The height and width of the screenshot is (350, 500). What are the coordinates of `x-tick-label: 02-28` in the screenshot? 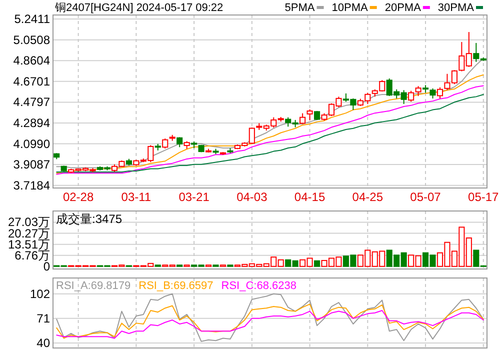 It's located at (78, 197).